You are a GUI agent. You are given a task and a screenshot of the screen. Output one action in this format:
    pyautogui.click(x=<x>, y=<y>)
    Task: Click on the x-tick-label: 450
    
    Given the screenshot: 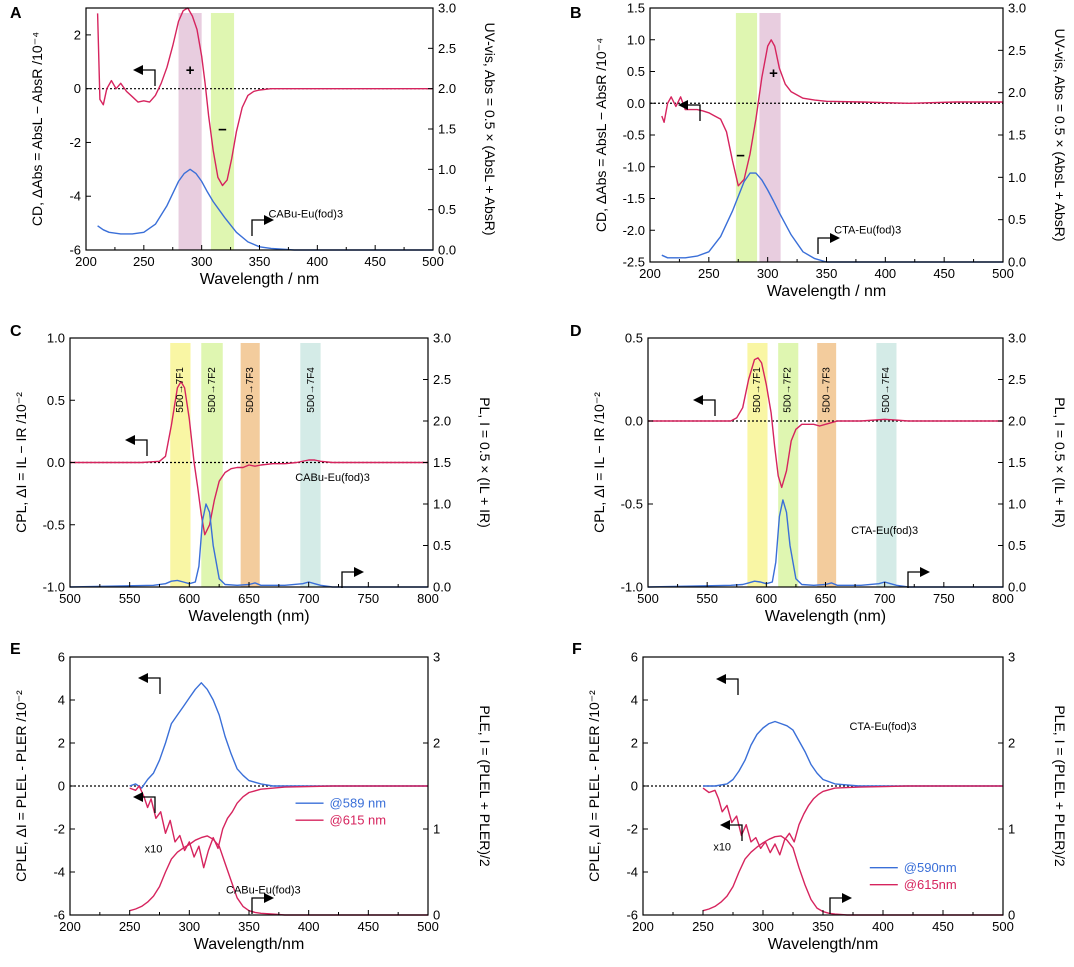 What is the action you would take?
    pyautogui.click(x=943, y=926)
    